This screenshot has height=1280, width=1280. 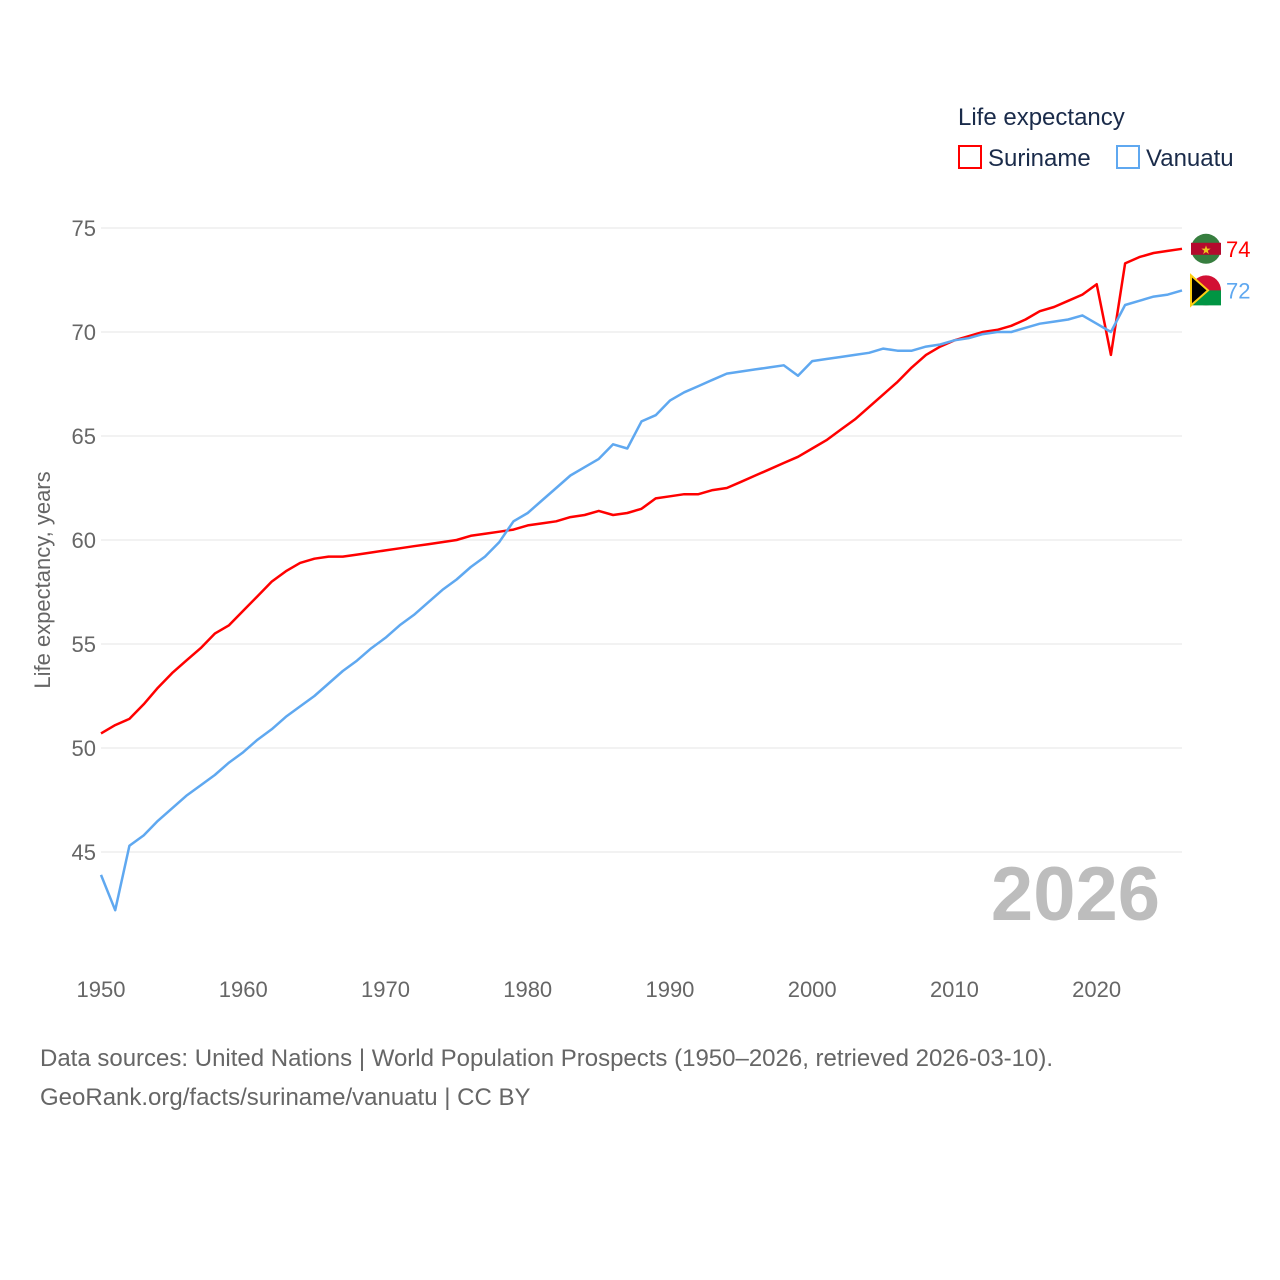 What do you see at coordinates (669, 989) in the screenshot?
I see `x-tick-label: 1990` at bounding box center [669, 989].